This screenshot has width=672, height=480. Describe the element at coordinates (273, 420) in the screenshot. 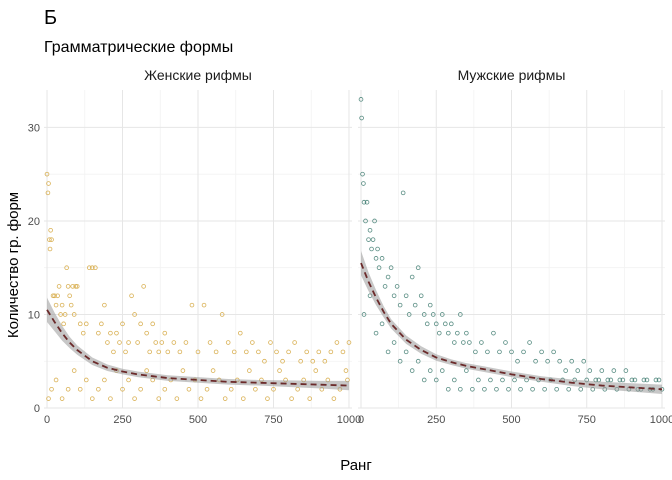

I see `x-tick-label: 750` at that location.